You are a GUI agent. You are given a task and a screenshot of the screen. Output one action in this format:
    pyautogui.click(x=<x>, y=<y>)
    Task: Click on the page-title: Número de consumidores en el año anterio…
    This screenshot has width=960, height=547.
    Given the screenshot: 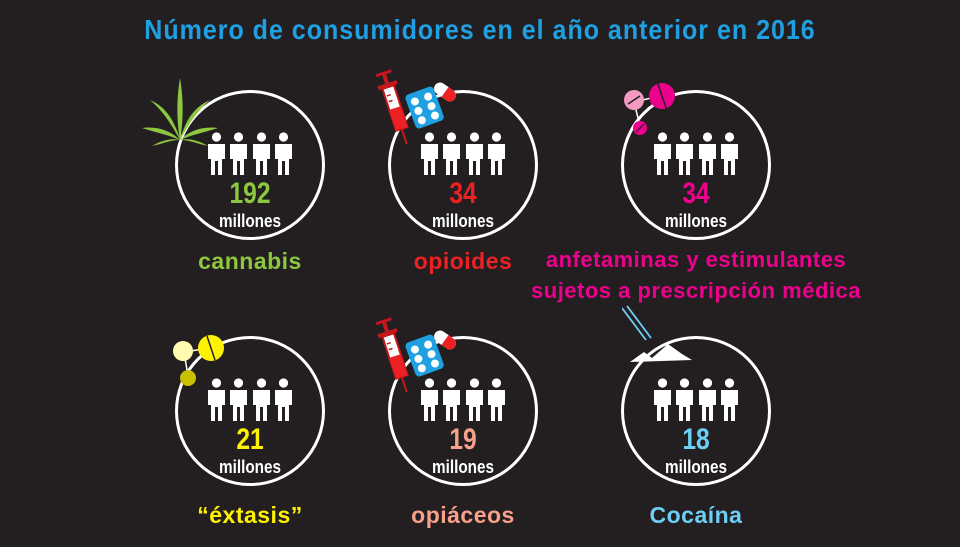 What is the action you would take?
    pyautogui.click(x=480, y=30)
    